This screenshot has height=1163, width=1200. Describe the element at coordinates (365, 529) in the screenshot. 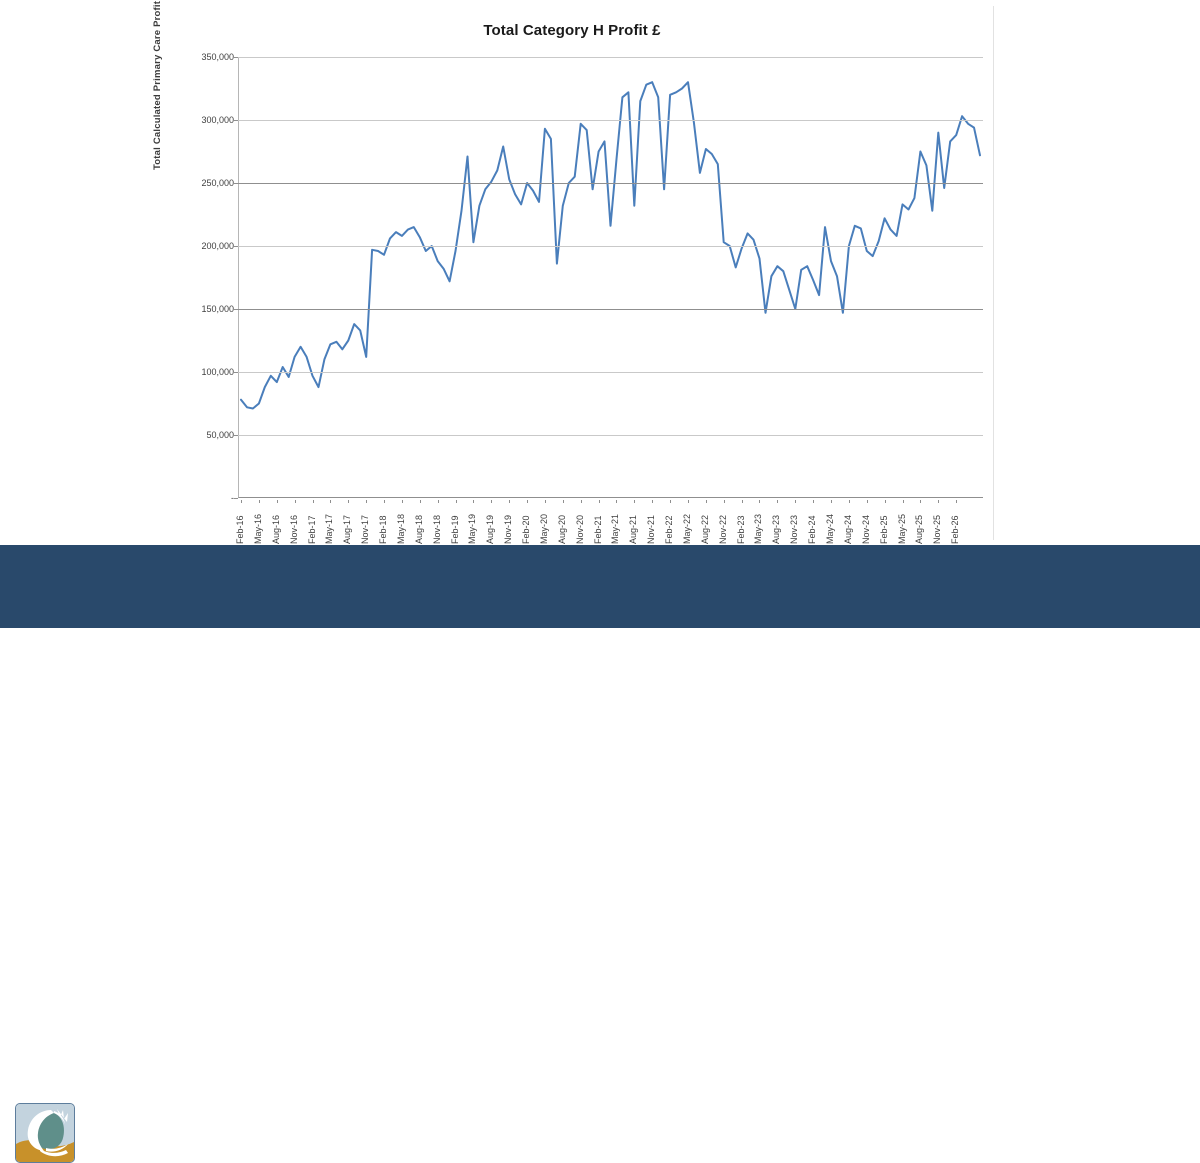

I see `x-axis-tick-label: Nov-17` at that location.